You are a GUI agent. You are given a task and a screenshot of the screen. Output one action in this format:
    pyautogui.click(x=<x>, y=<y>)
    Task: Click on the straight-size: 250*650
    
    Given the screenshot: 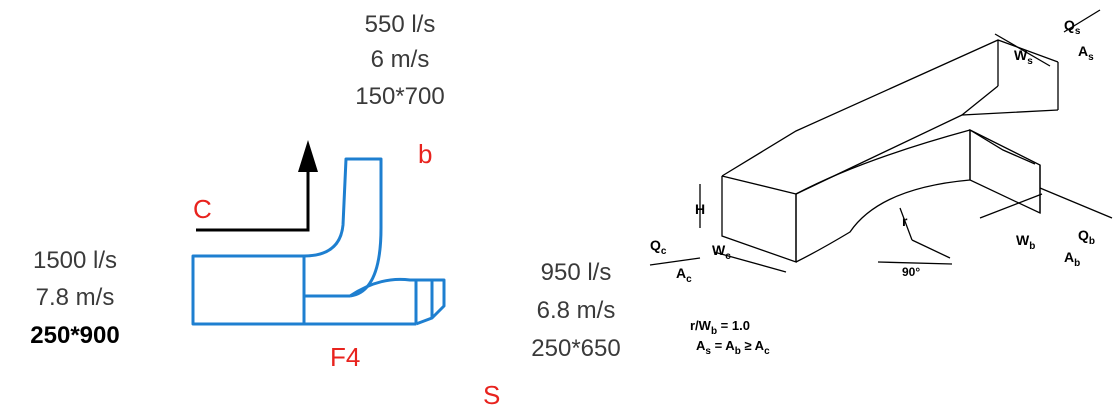 What is the action you would take?
    pyautogui.click(x=575, y=348)
    